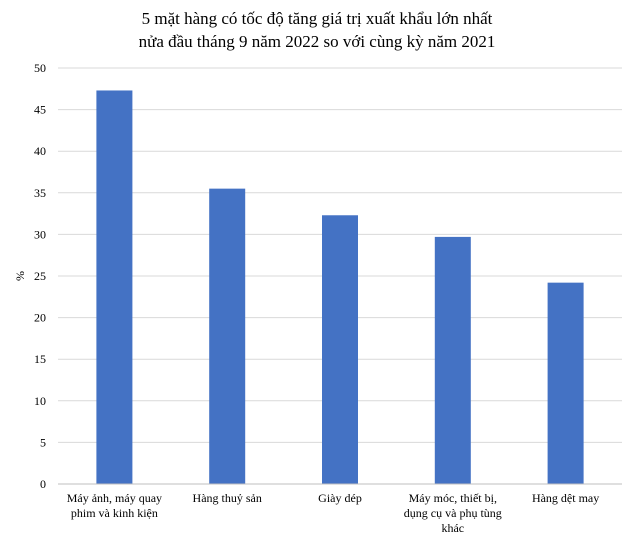  I want to click on y-tick-label: 25, so click(40, 276).